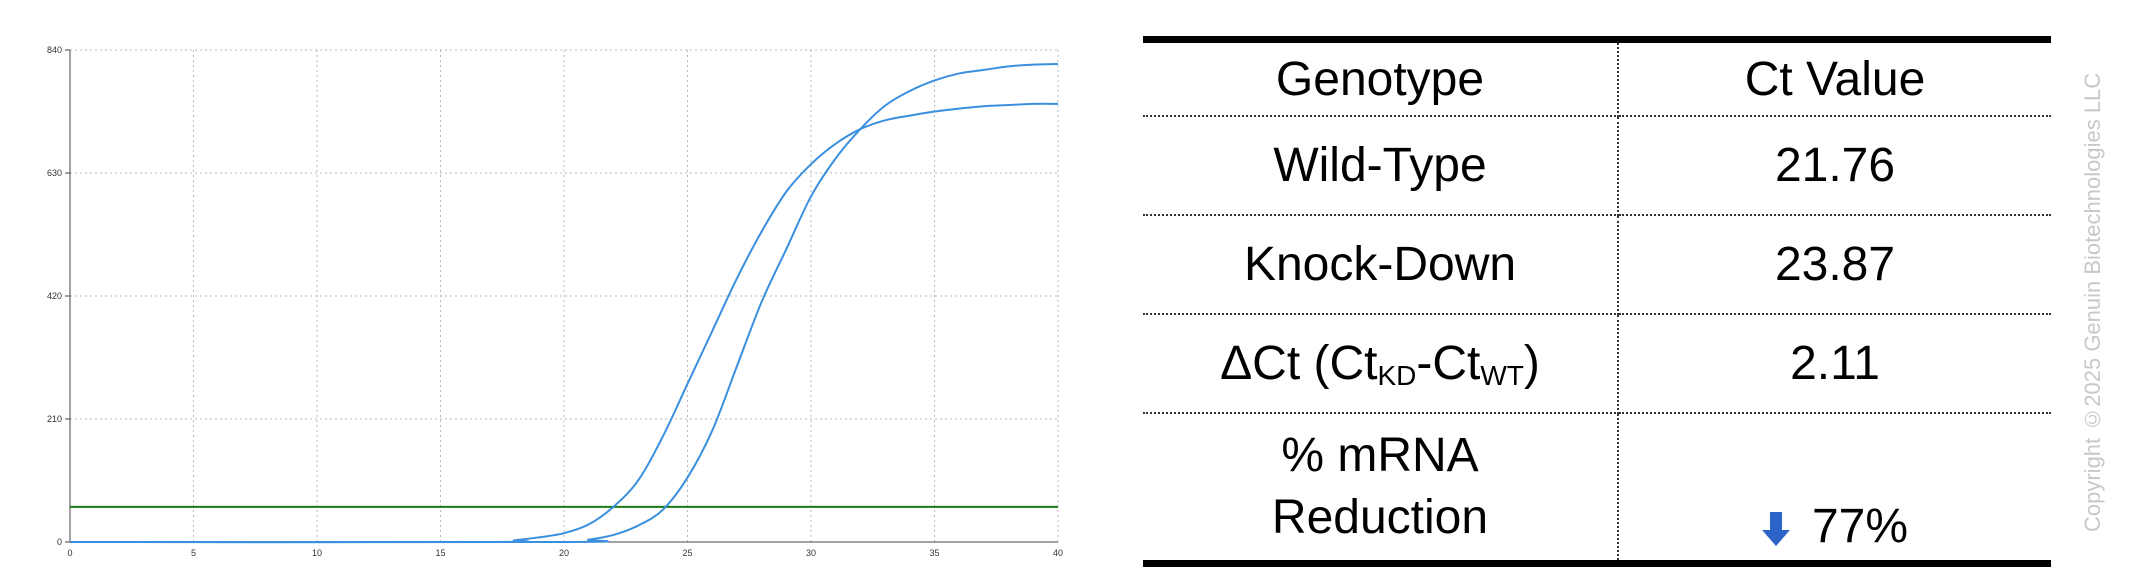 The height and width of the screenshot is (572, 2150). I want to click on x-tick-label: 35, so click(934, 553).